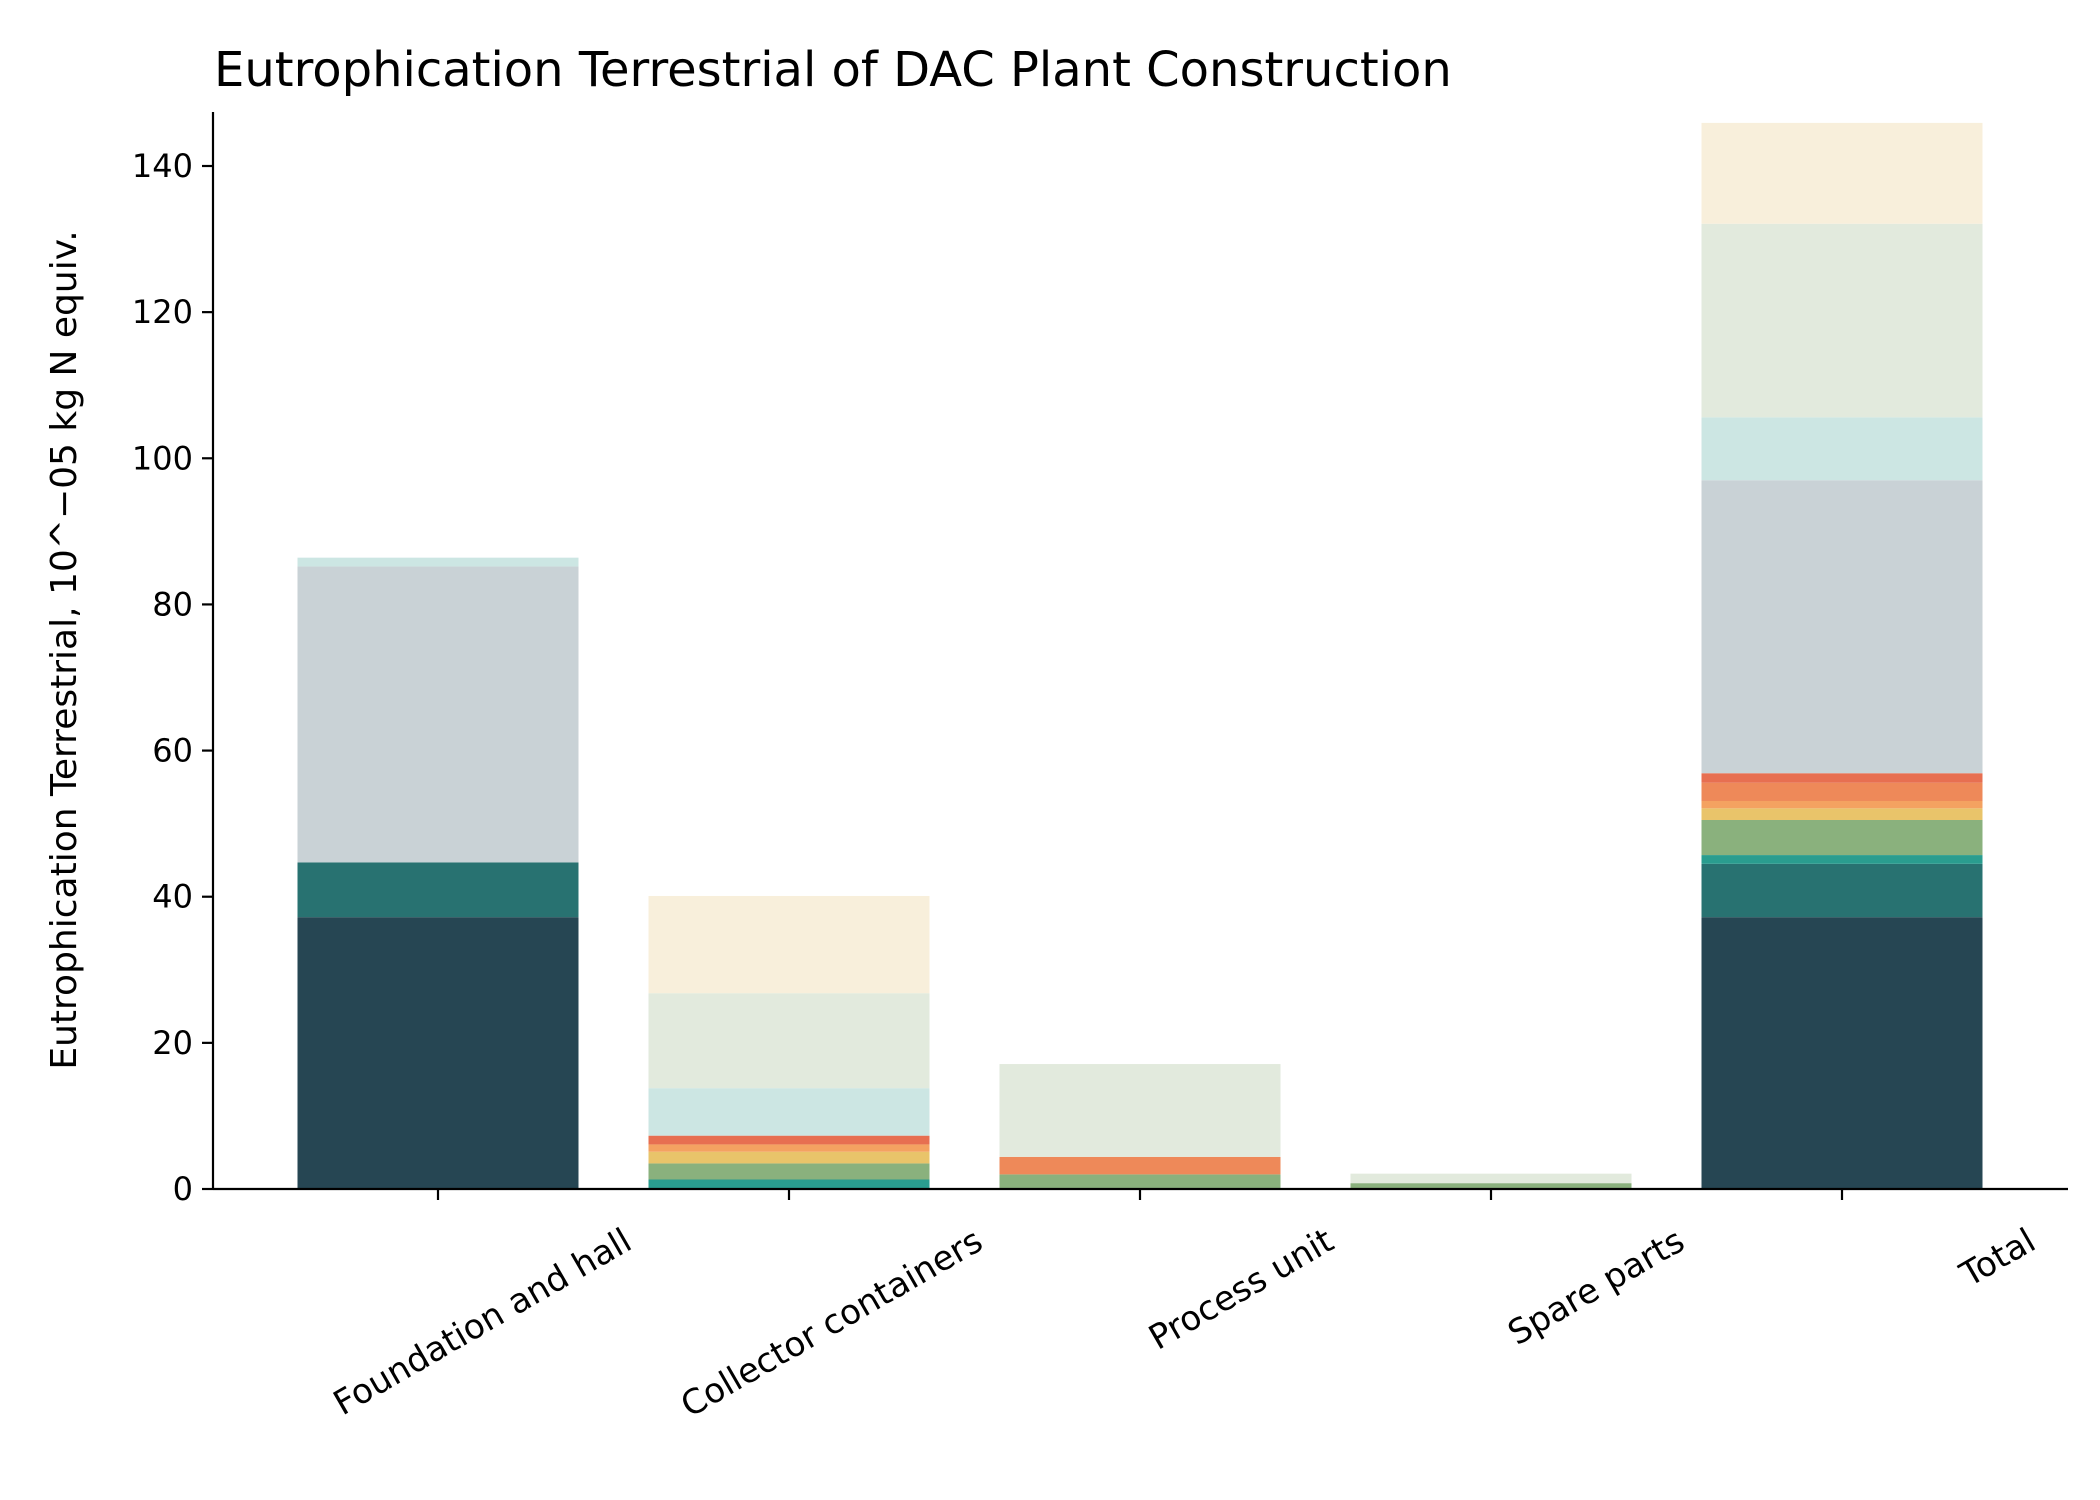  Describe the element at coordinates (1596, 1287) in the screenshot. I see `x-category-label-3: Spare parts` at that location.